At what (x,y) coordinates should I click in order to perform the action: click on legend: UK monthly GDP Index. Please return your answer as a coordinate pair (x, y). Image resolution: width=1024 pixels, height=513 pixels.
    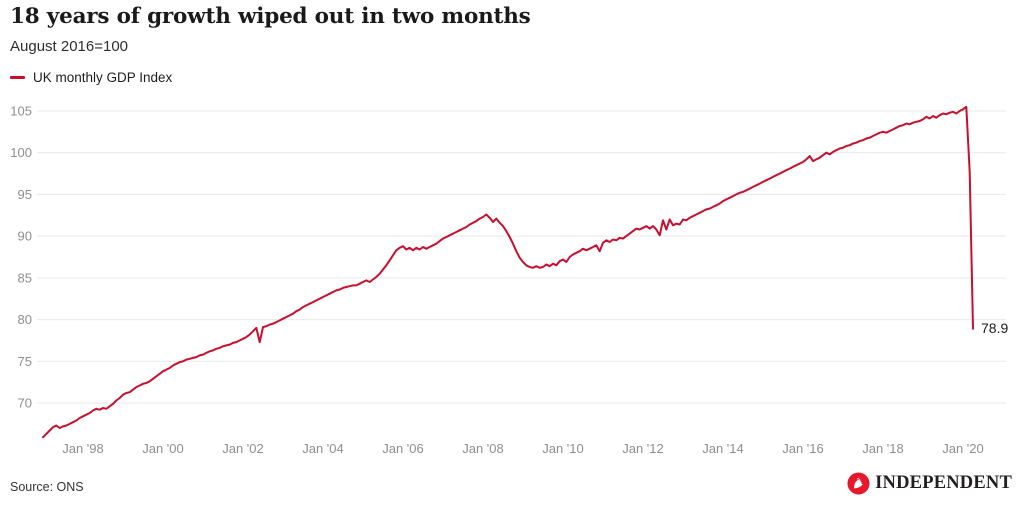
    Looking at the image, I should click on (91, 77).